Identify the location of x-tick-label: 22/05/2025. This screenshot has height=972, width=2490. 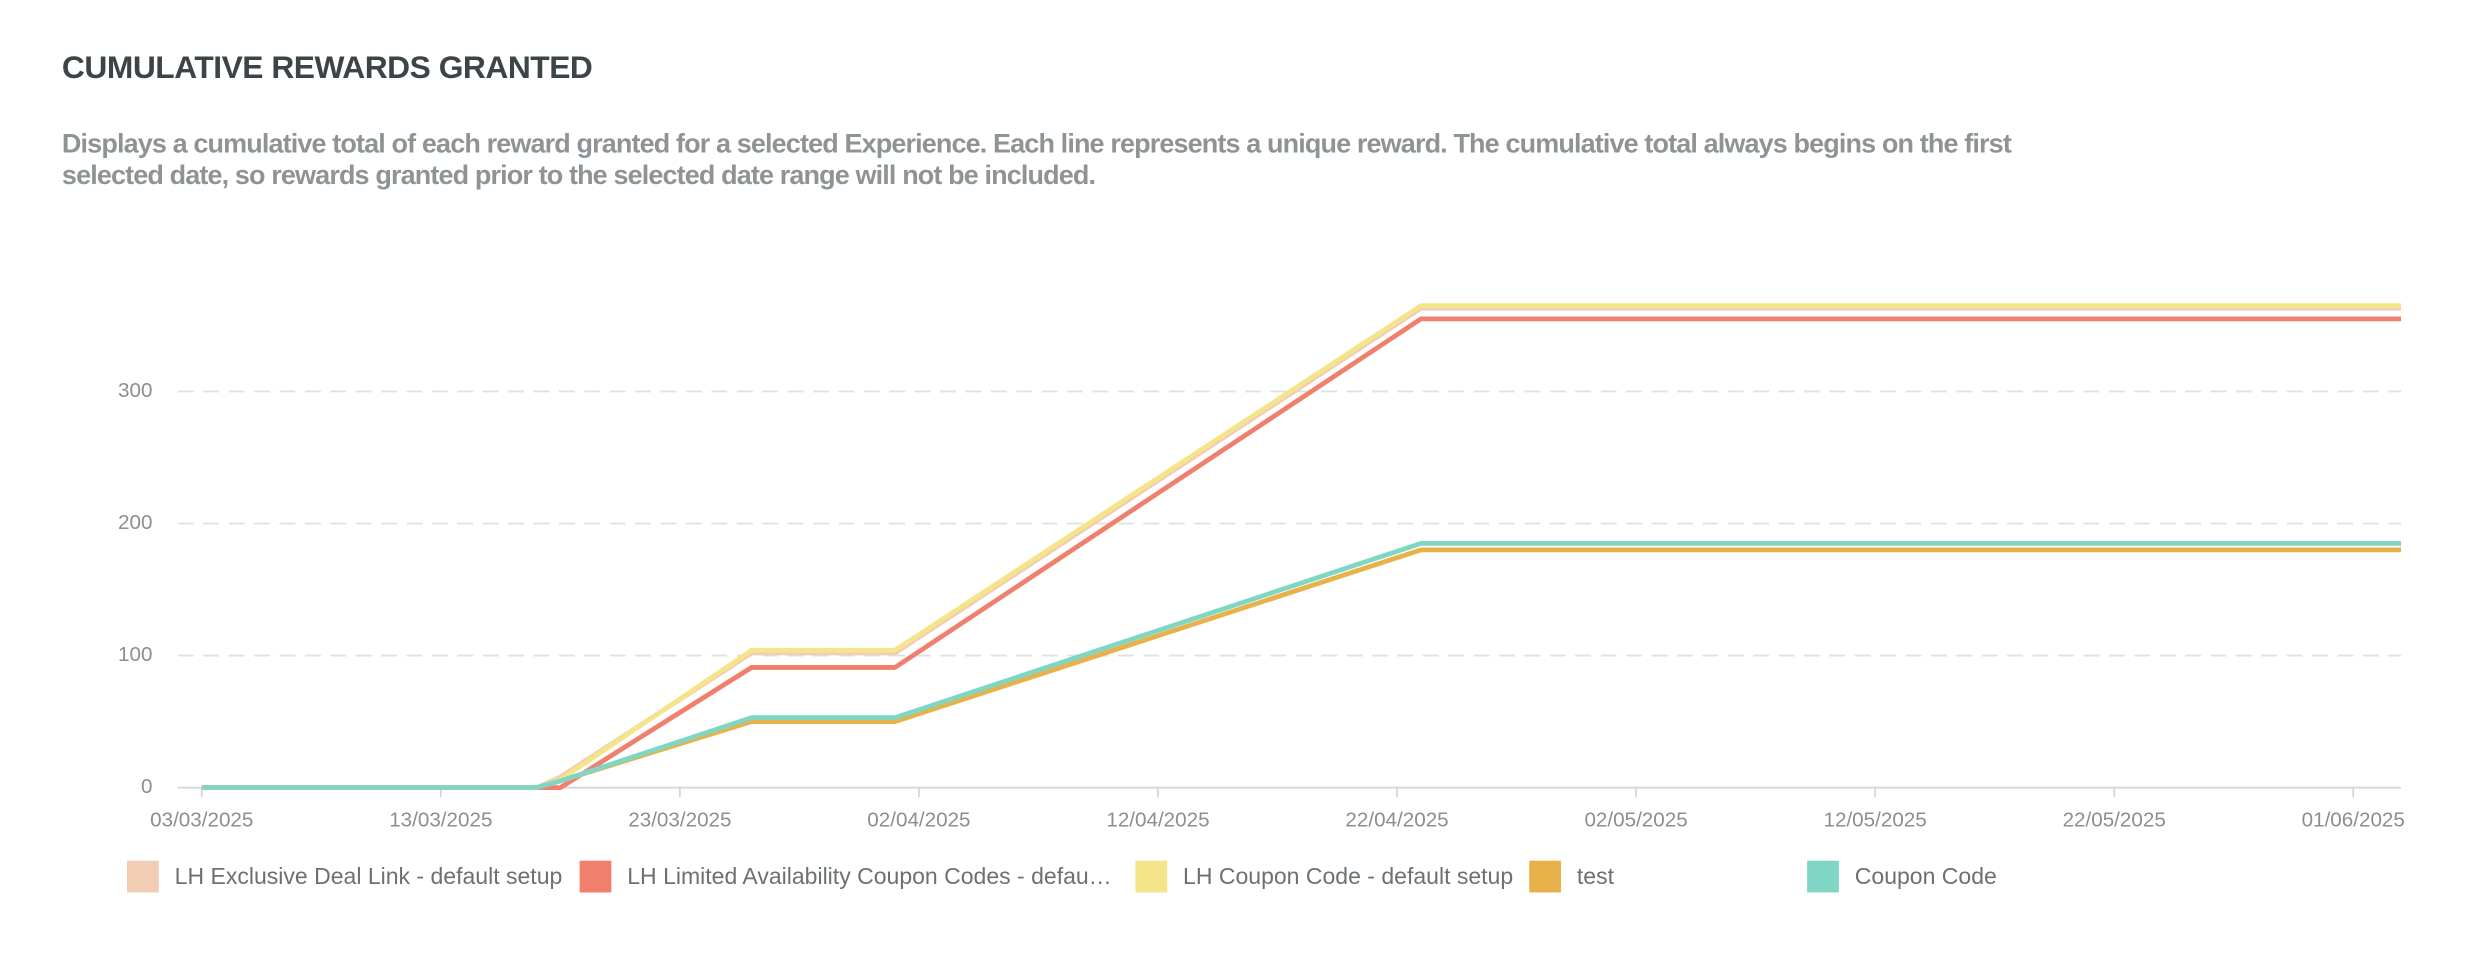
(2114, 819).